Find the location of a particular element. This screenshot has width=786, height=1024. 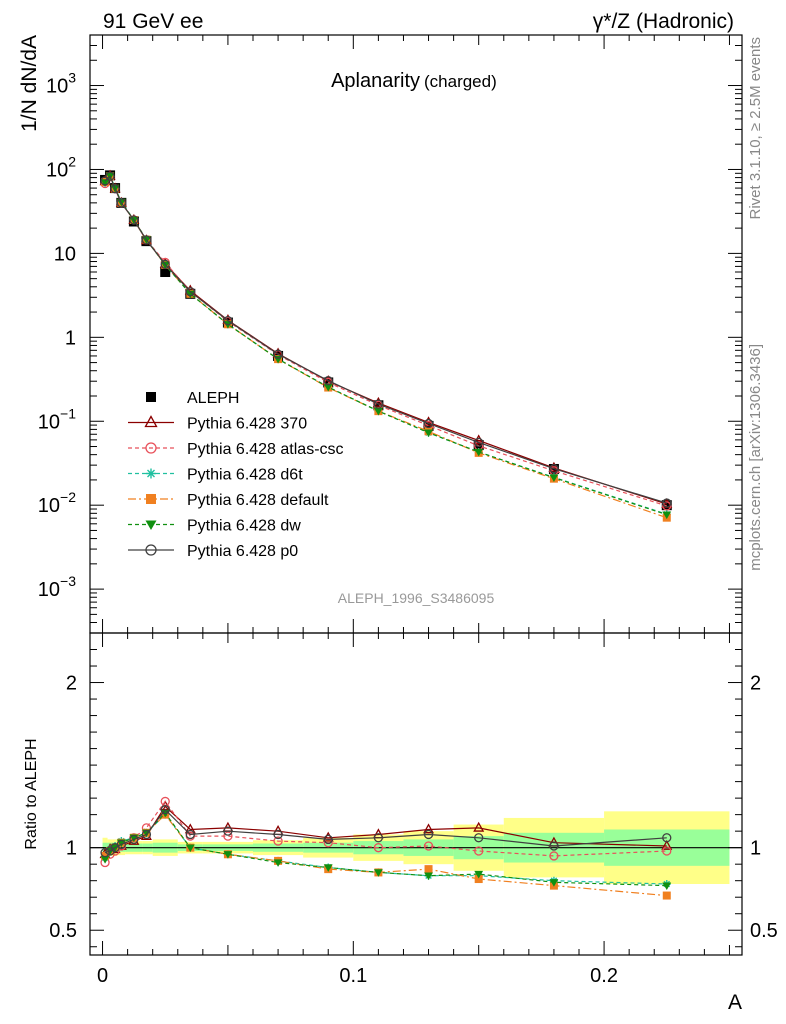

watermark: ALEPH_1996_S3486095 is located at coordinates (416, 598).